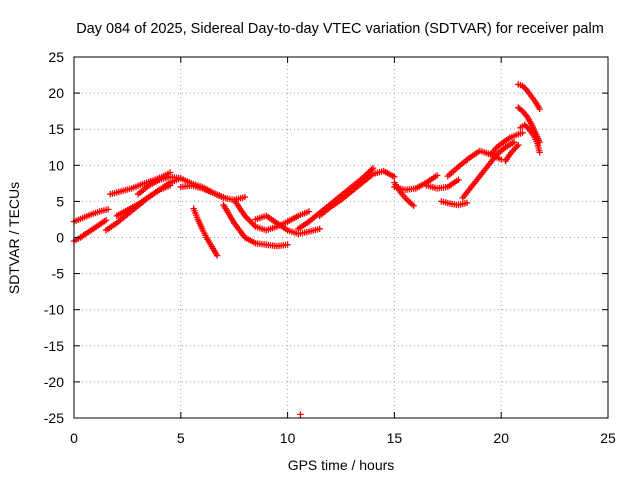 Image resolution: width=640 pixels, height=480 pixels. Describe the element at coordinates (287, 225) in the screenshot. I see `series-track-k` at that location.